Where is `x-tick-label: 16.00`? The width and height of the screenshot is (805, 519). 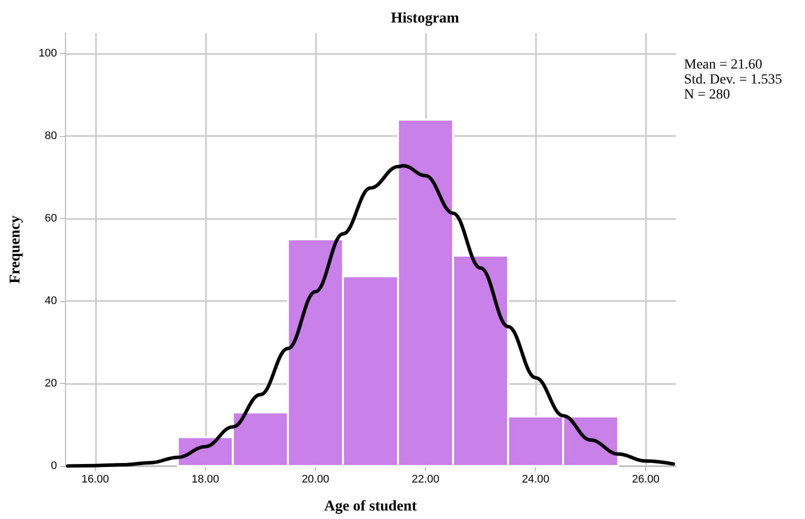
x-tick-label: 16.00 is located at coordinates (96, 480).